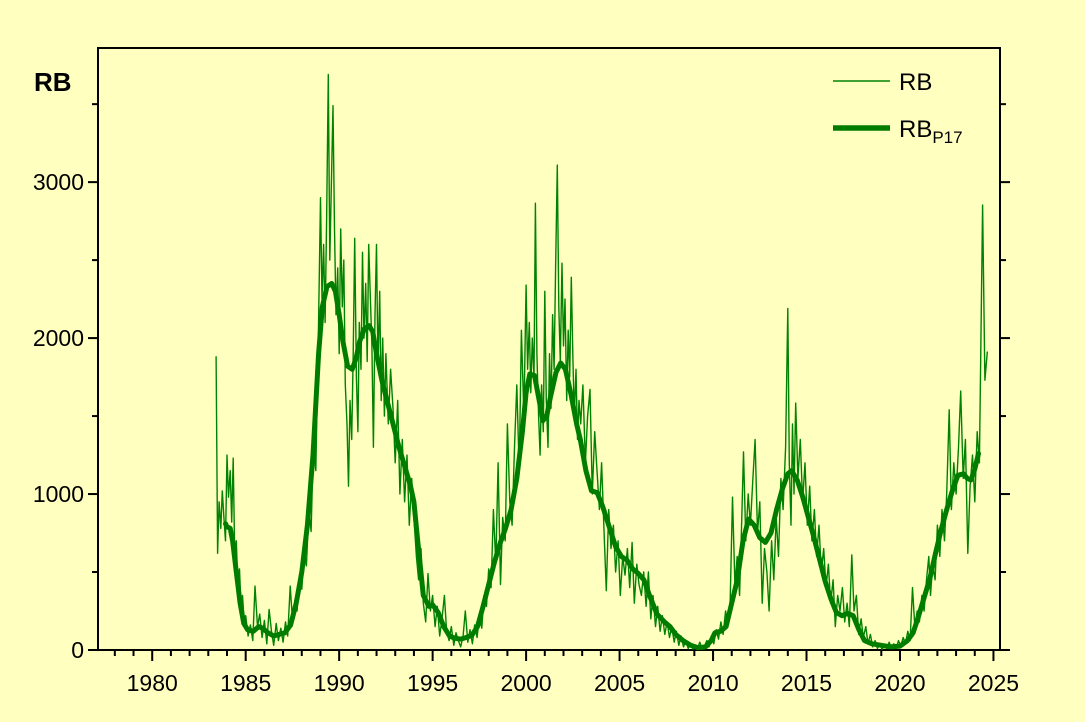 This screenshot has height=722, width=1085. What do you see at coordinates (899, 683) in the screenshot?
I see `x-tick-label: 2020` at bounding box center [899, 683].